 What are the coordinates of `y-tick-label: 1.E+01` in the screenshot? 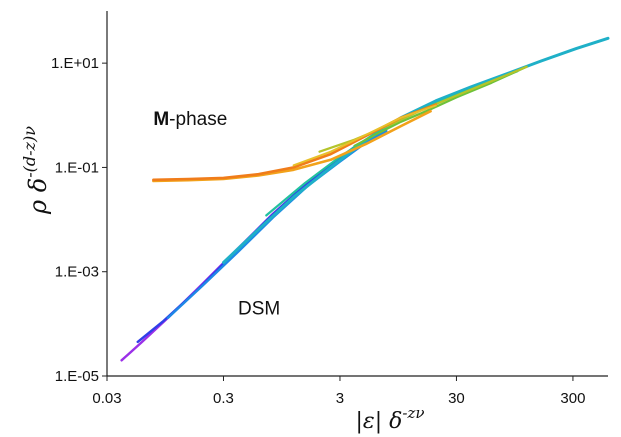 It's located at (75, 63).